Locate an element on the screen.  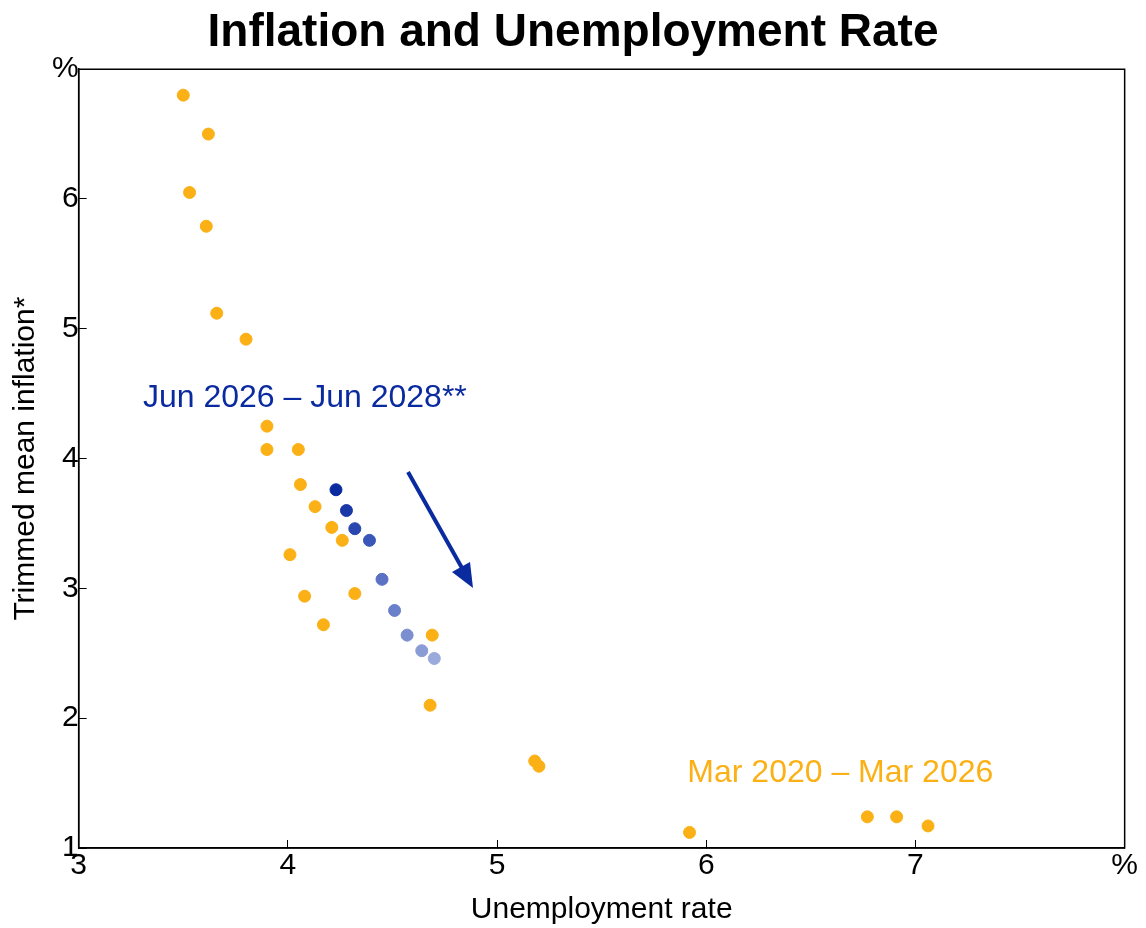
y-tick-label: 2 is located at coordinates (70, 716).